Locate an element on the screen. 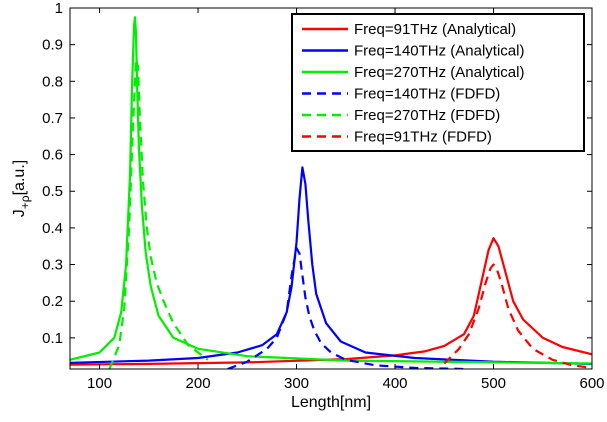  y-axis-label-main: J is located at coordinates (19, 213).